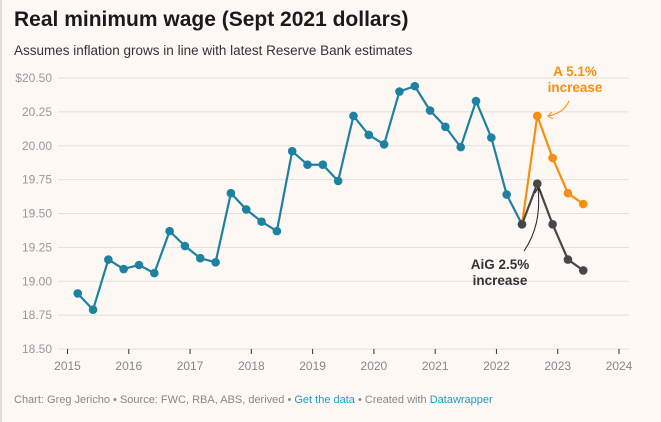  Describe the element at coordinates (312, 366) in the screenshot. I see `x-tick-label: 2019` at that location.